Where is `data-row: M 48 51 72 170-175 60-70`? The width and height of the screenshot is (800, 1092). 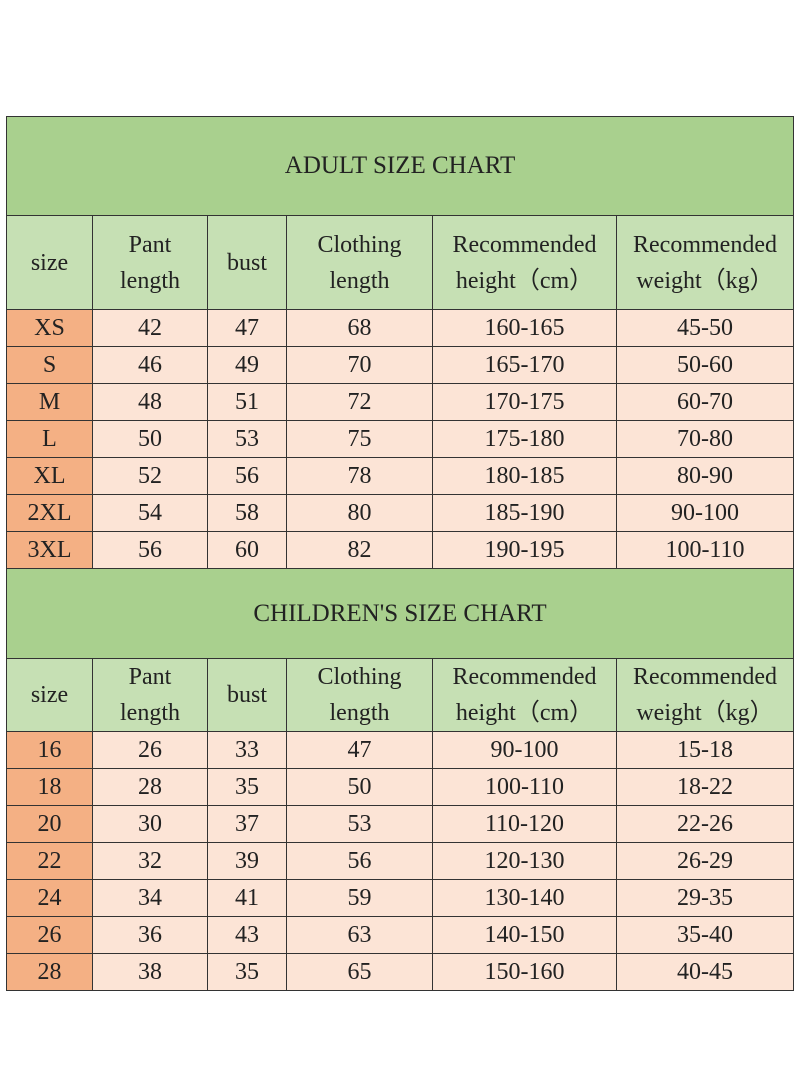
data-row: M 48 51 72 170-175 60-70 is located at coordinates (400, 402).